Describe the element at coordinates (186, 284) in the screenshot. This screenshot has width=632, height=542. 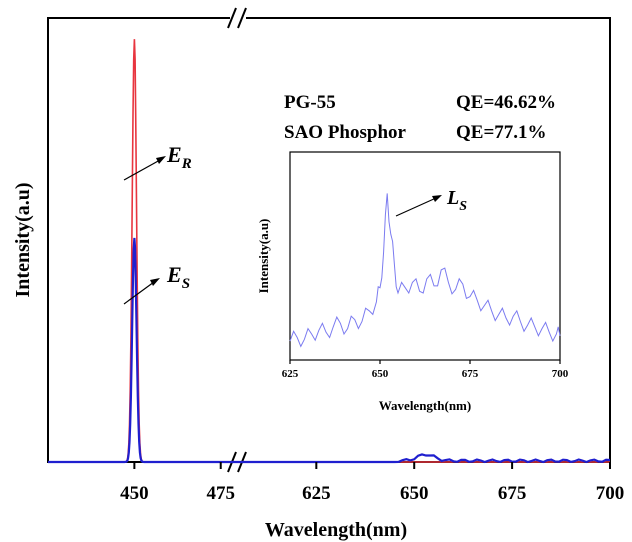
I see `annotation-es-sub: S` at that location.